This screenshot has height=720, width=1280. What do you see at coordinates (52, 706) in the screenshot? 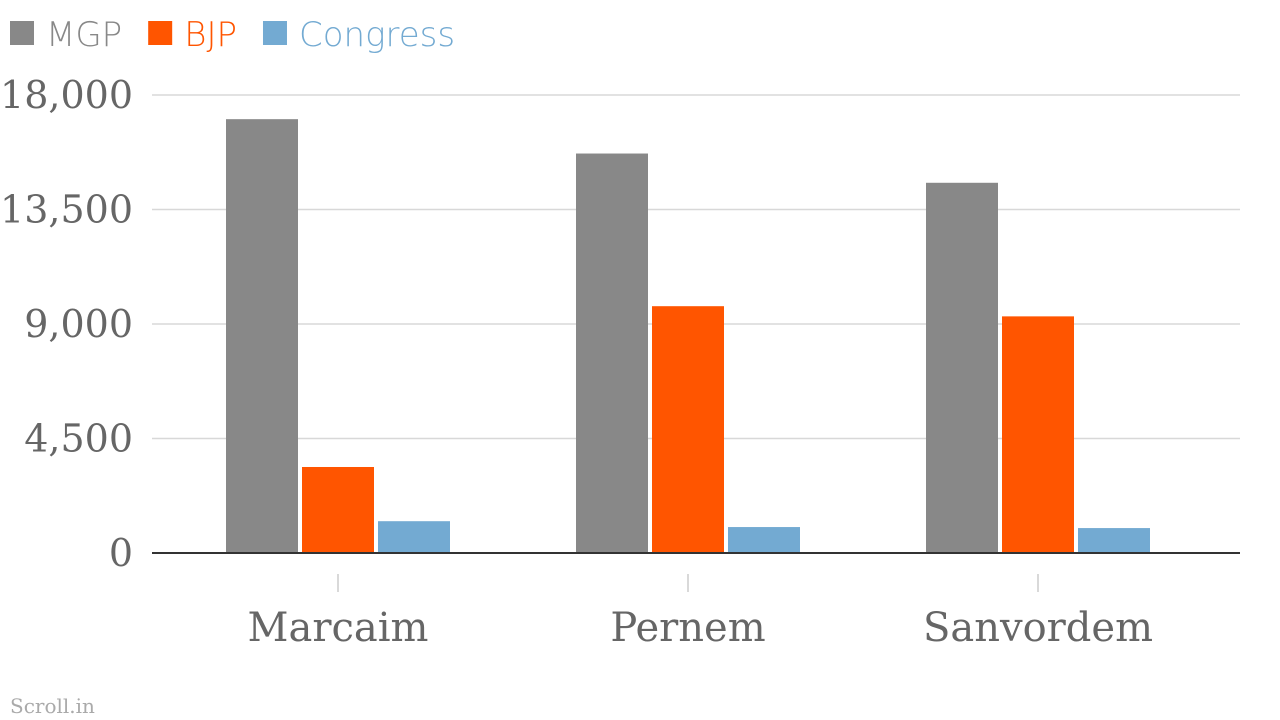
I see `source: Scroll.in` at bounding box center [52, 706].